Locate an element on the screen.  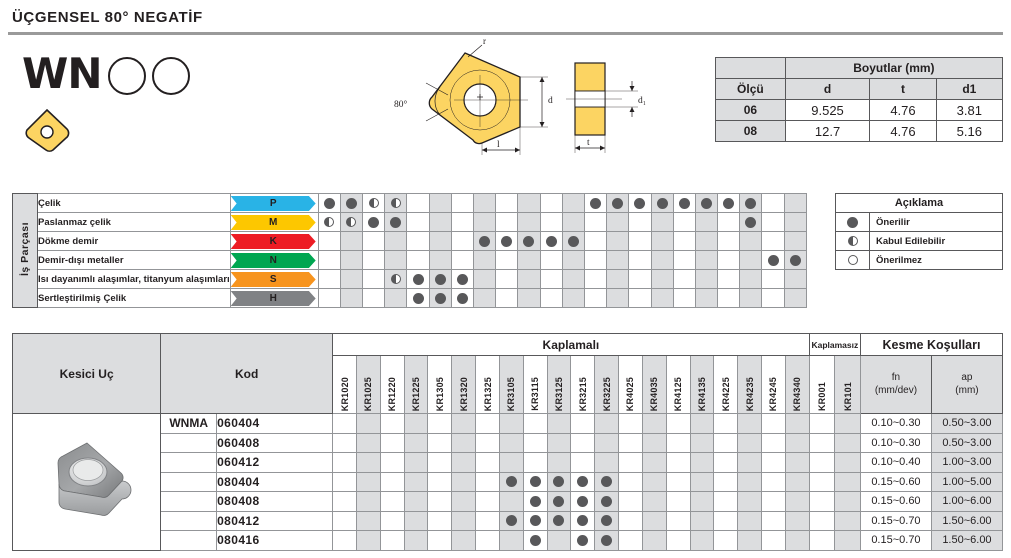
depth-of-cut-value: 1.50~6.00 is located at coordinates (967, 540).